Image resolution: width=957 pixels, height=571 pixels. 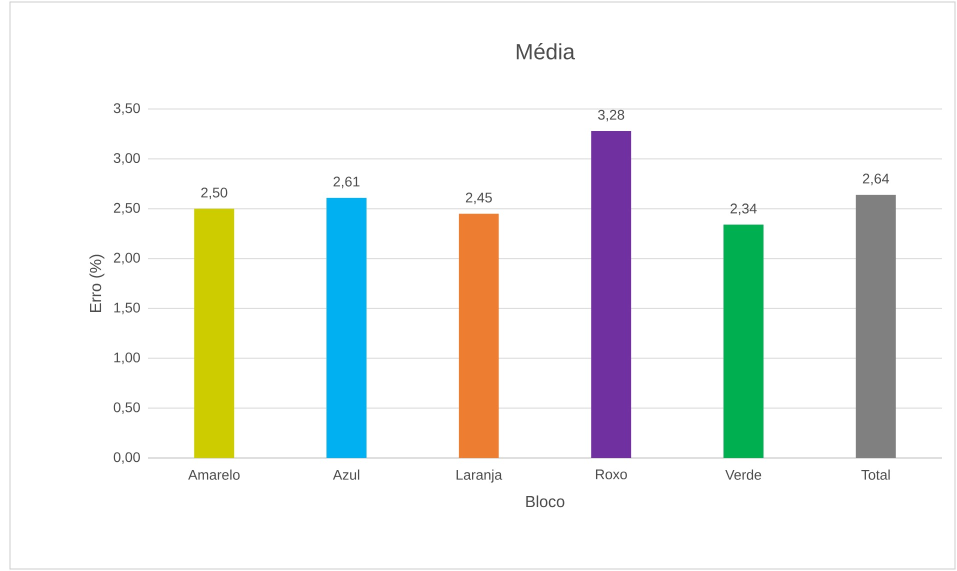 I want to click on y-tick-label: 2,00, so click(x=127, y=258).